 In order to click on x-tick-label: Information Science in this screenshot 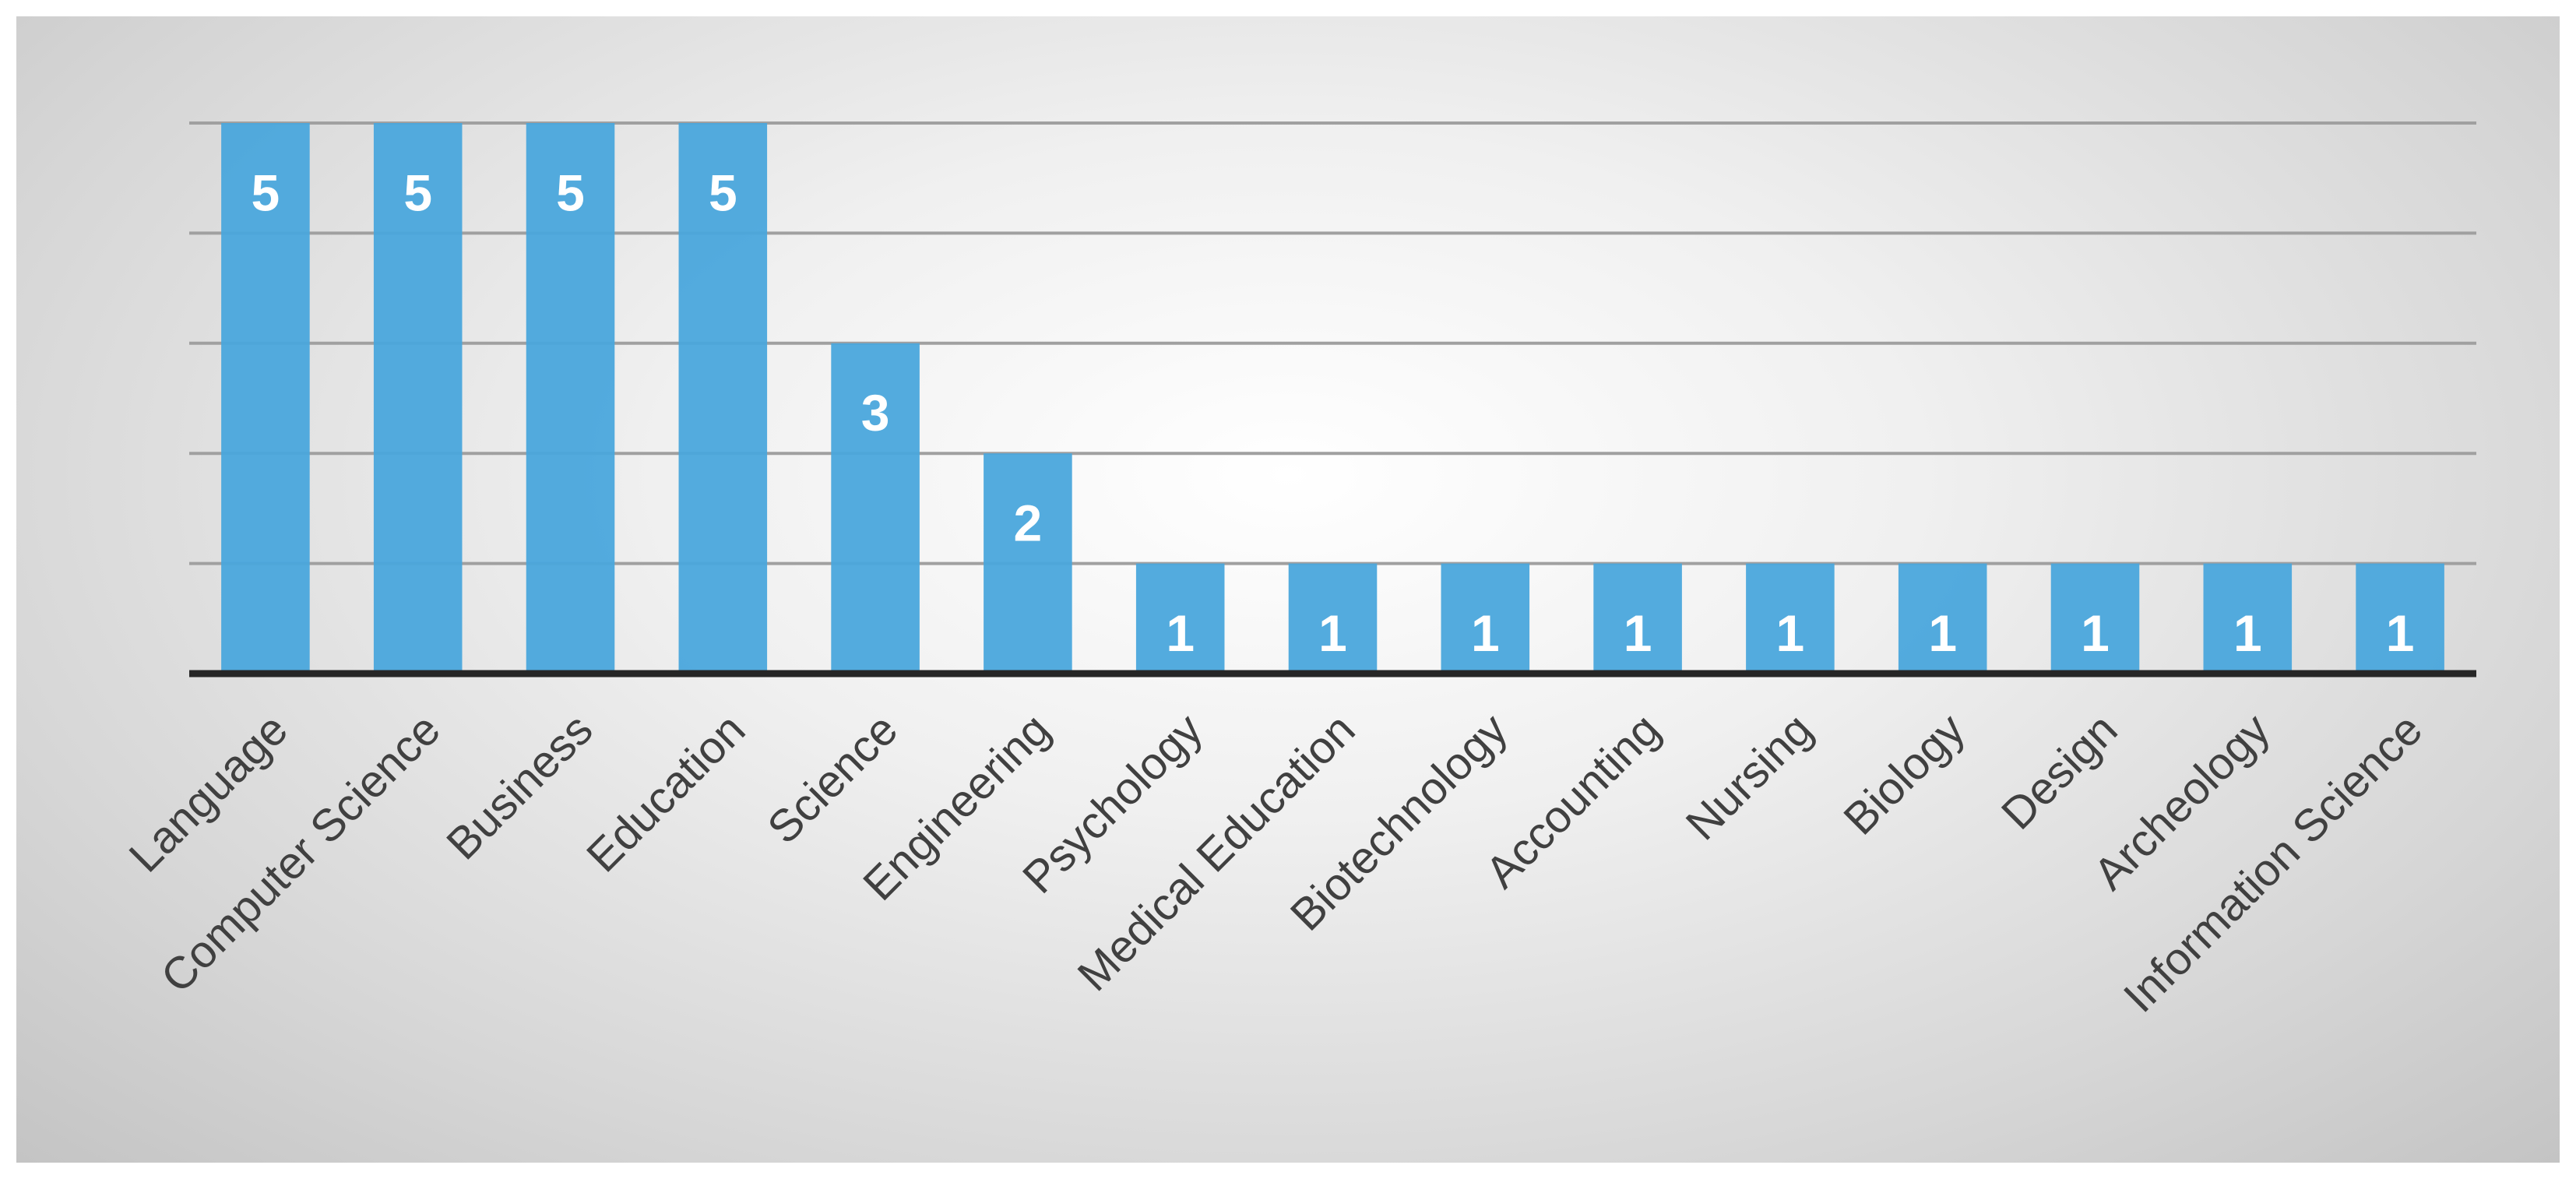, I will do `click(2273, 863)`.